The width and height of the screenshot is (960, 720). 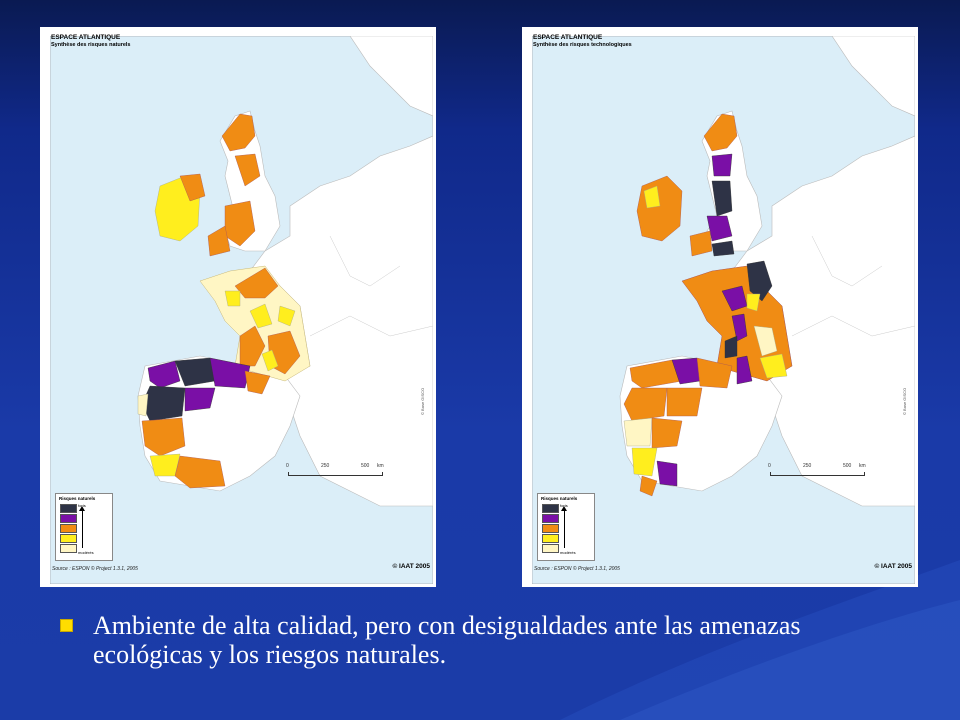 What do you see at coordinates (66, 625) in the screenshot?
I see `square-bullet-icon` at bounding box center [66, 625].